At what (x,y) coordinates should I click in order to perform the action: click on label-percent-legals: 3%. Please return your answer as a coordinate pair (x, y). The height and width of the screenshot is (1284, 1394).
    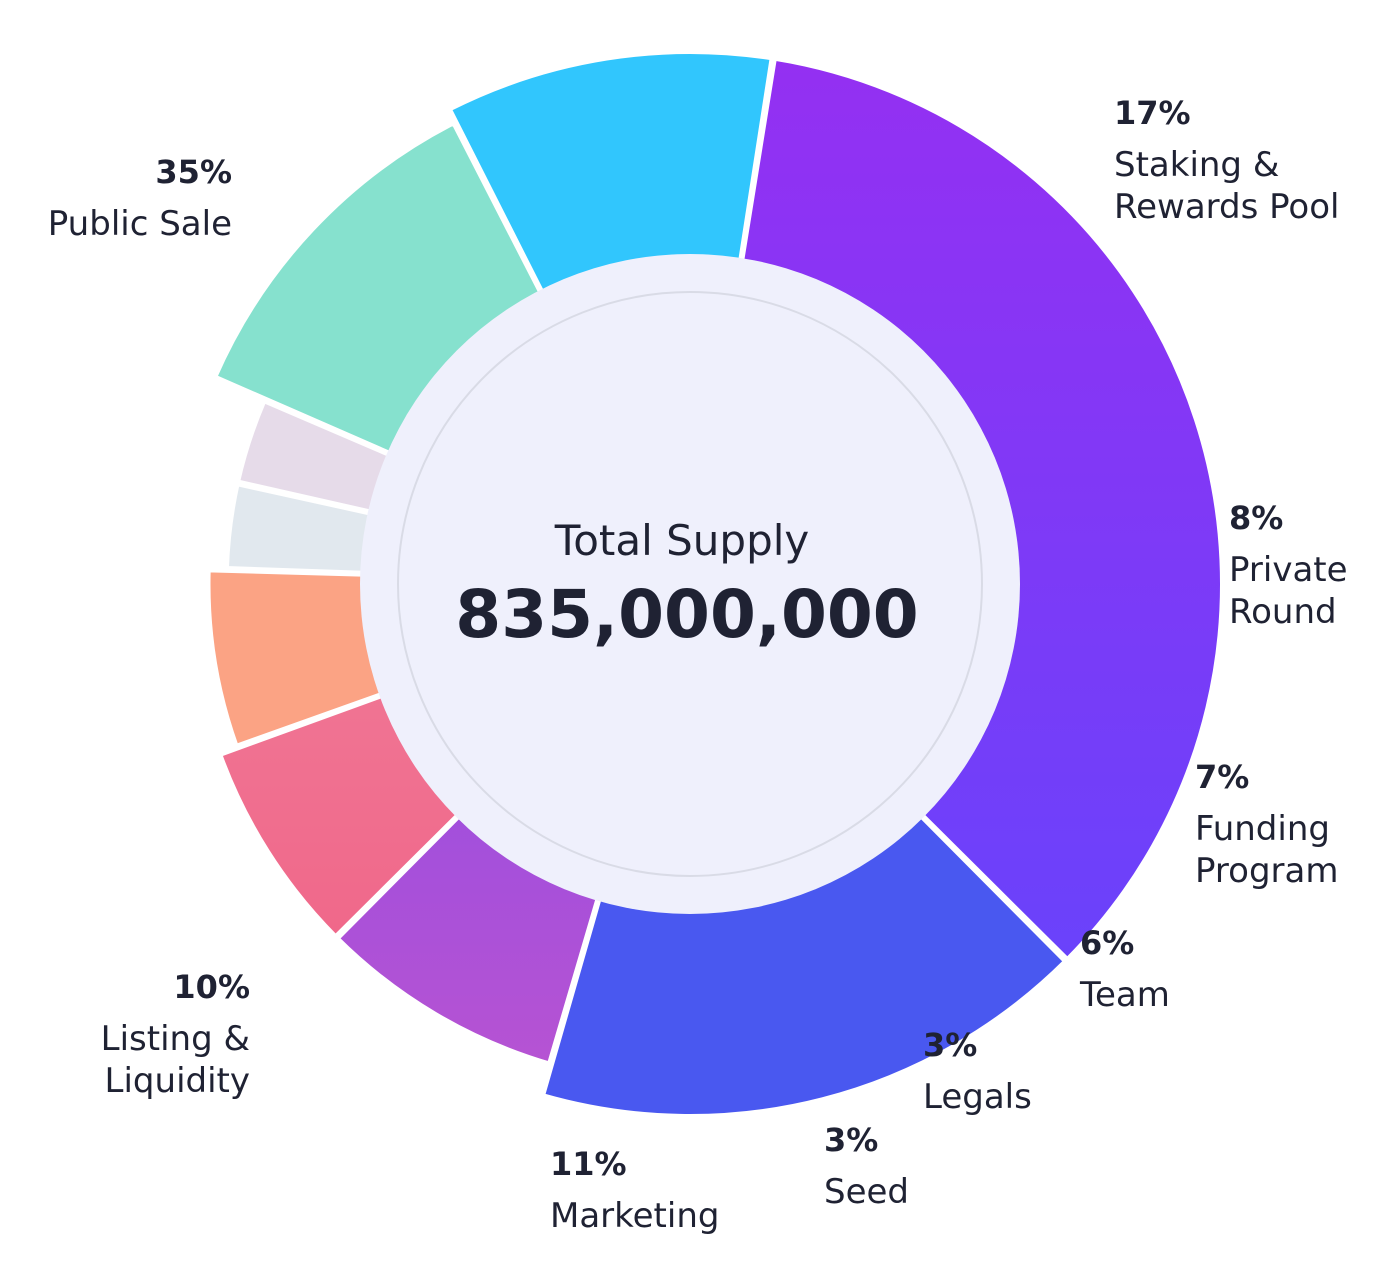
    Looking at the image, I should click on (950, 1045).